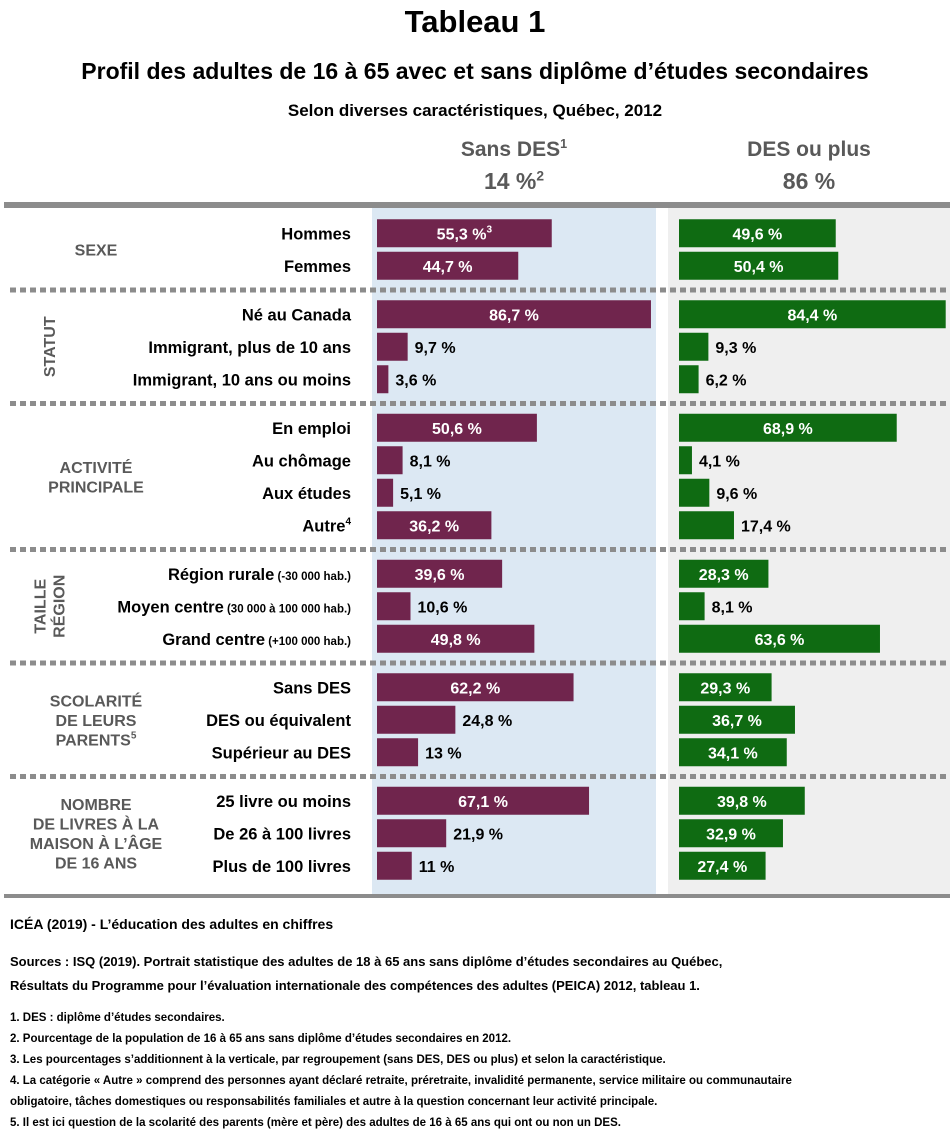 Image resolution: width=950 pixels, height=1136 pixels. Describe the element at coordinates (420, 494) in the screenshot. I see `left-bar-label: 5,1 %` at that location.